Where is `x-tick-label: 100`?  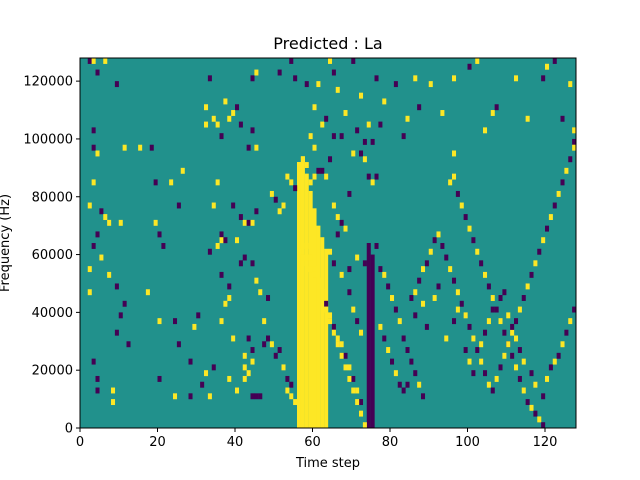
x-tick-label: 100 is located at coordinates (467, 442).